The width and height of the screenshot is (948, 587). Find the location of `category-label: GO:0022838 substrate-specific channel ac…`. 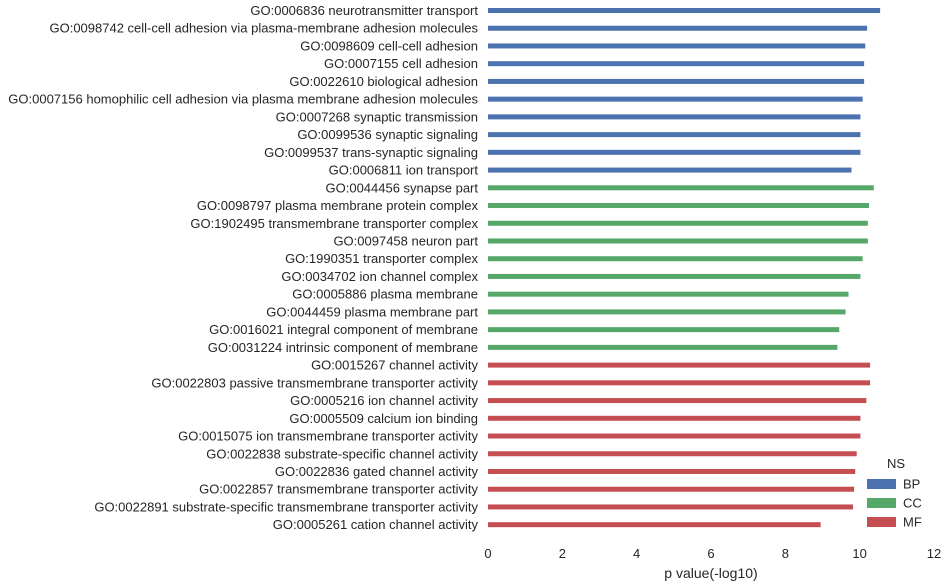

category-label: GO:0022838 substrate-specific channel ac… is located at coordinates (342, 453).